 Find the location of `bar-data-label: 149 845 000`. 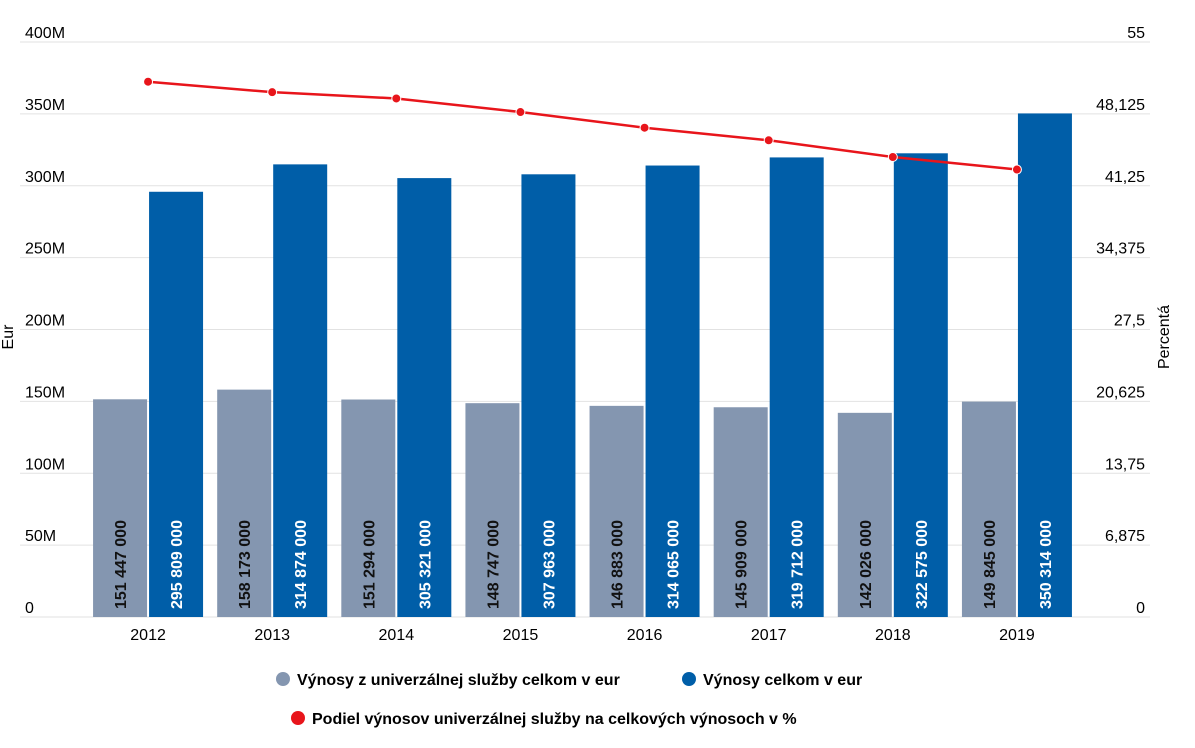

bar-data-label: 149 845 000 is located at coordinates (990, 564).